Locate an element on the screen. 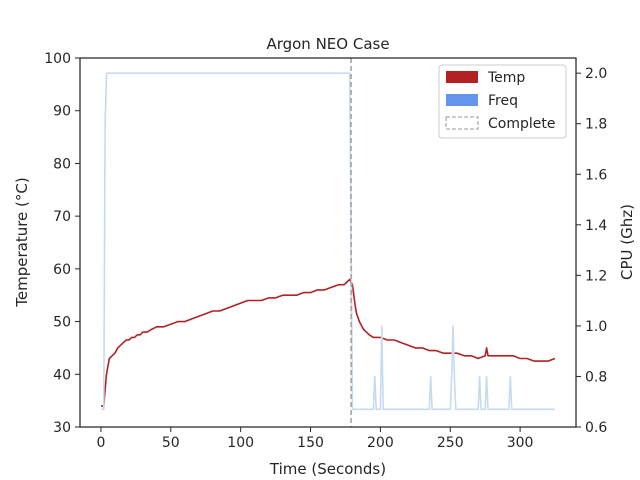 Image resolution: width=640 pixels, height=480 pixels. x-tick-label: 300 is located at coordinates (520, 443).